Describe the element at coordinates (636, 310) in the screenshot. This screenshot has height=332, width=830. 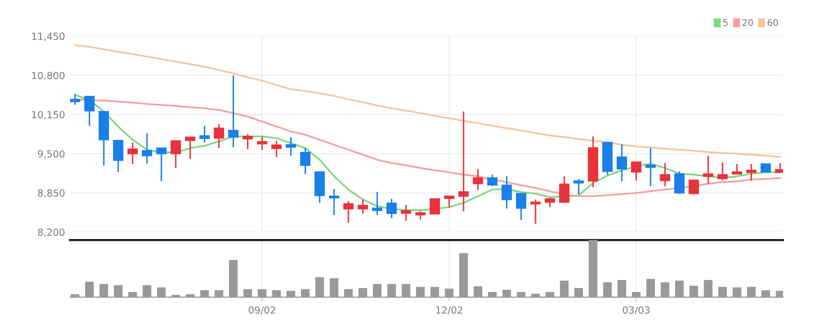
I see `x-tick-label: 03/03` at that location.